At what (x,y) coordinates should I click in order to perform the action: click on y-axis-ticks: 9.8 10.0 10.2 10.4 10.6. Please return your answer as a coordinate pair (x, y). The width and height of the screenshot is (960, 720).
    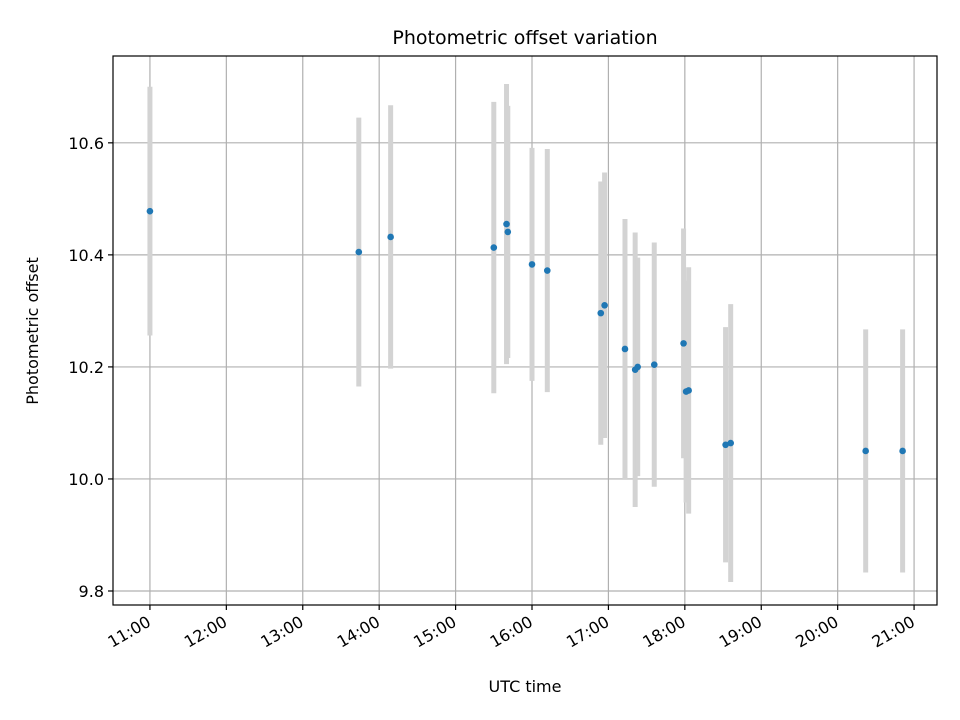
    Looking at the image, I should click on (90, 367).